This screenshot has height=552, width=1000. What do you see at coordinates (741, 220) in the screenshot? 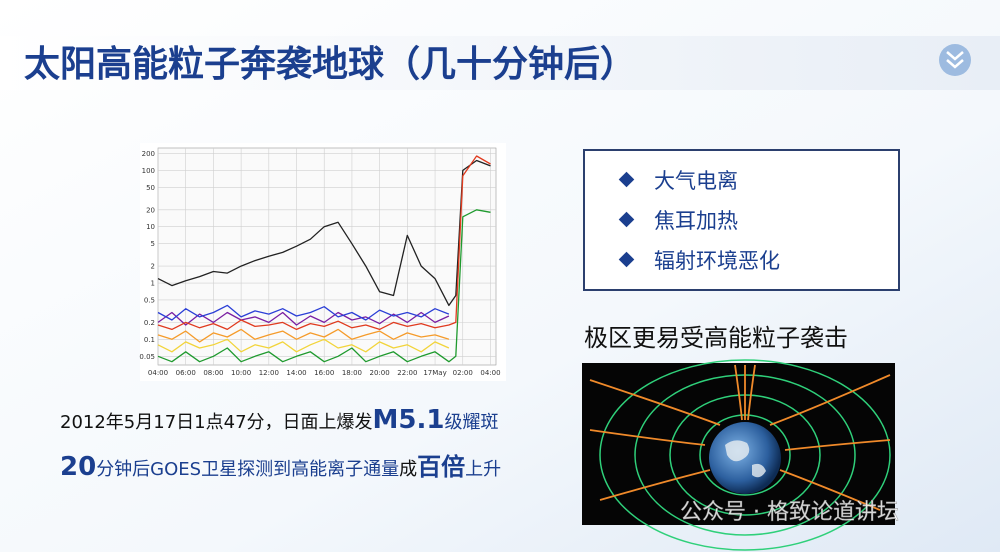
I see `bullet-box` at bounding box center [741, 220].